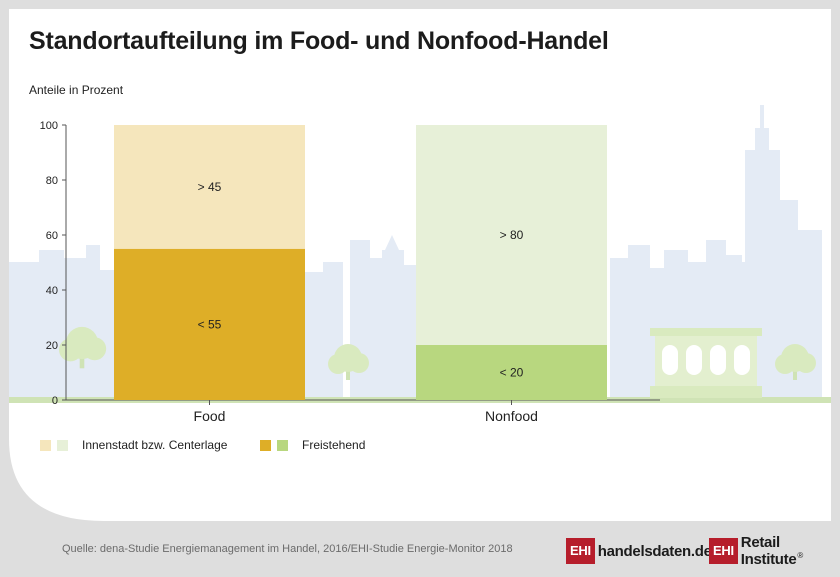 This screenshot has width=840, height=577. I want to click on data-label: < 20, so click(512, 373).